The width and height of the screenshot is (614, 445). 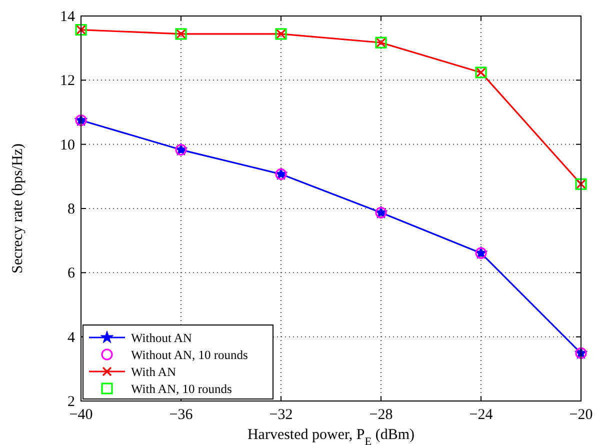 I want to click on y-axis-title: Secrecy rate (bps/Hz), so click(x=18, y=209).